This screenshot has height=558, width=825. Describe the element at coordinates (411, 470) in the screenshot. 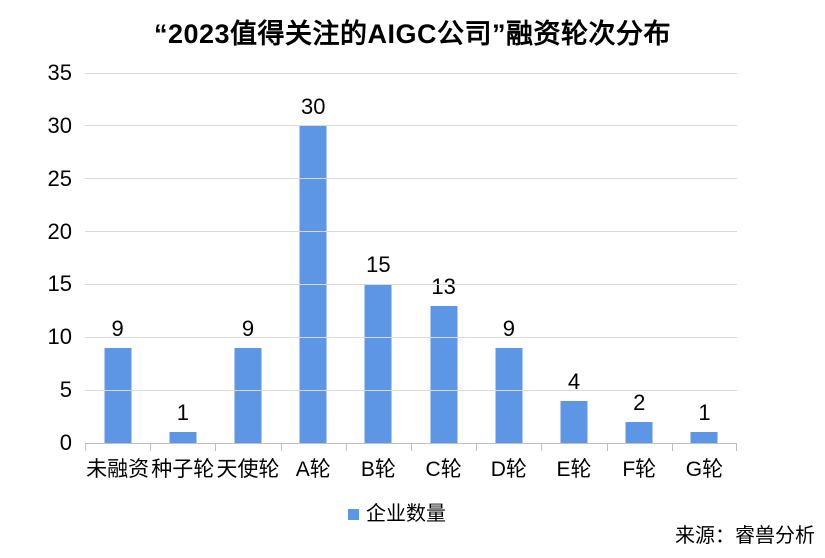

I see `x-axis: 未融资 种子轮 天使轮 A轮 B轮 C轮 D轮 E轮 F轮 G轮` at that location.